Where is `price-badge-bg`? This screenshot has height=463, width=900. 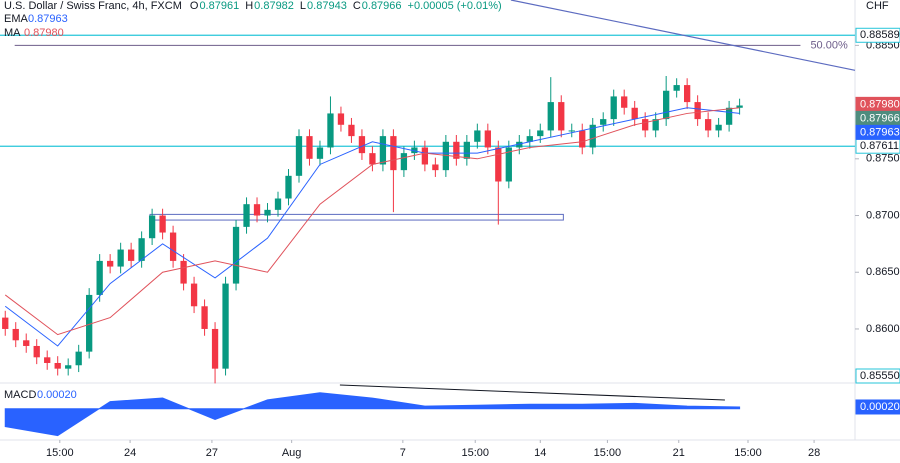
price-badge-bg is located at coordinates (877, 132).